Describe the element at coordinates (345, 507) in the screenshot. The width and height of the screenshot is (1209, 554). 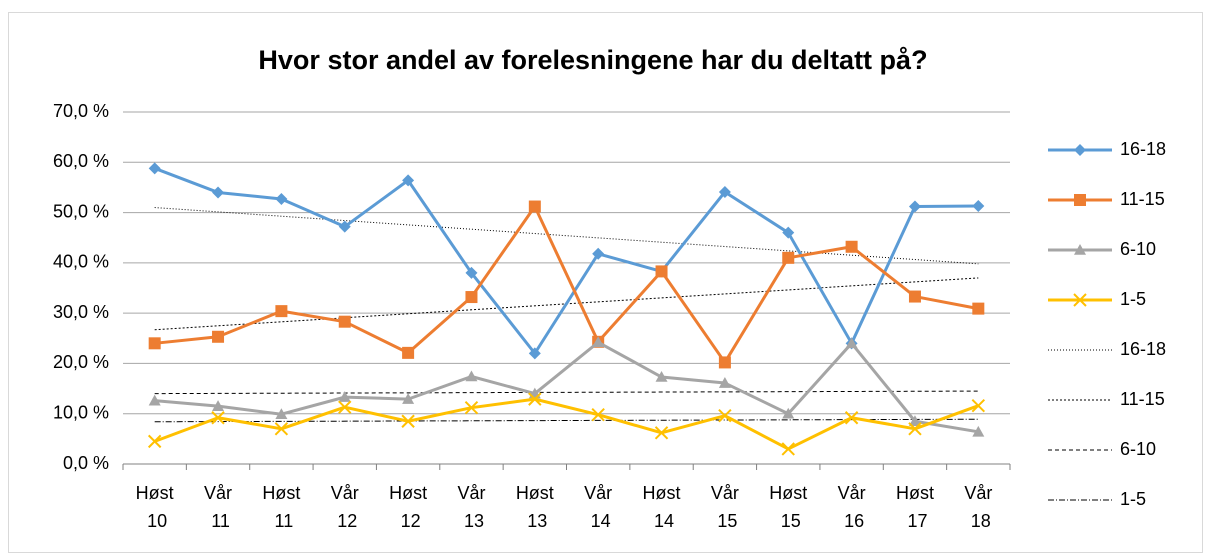
I see `x-tick-label: Vår 12` at that location.